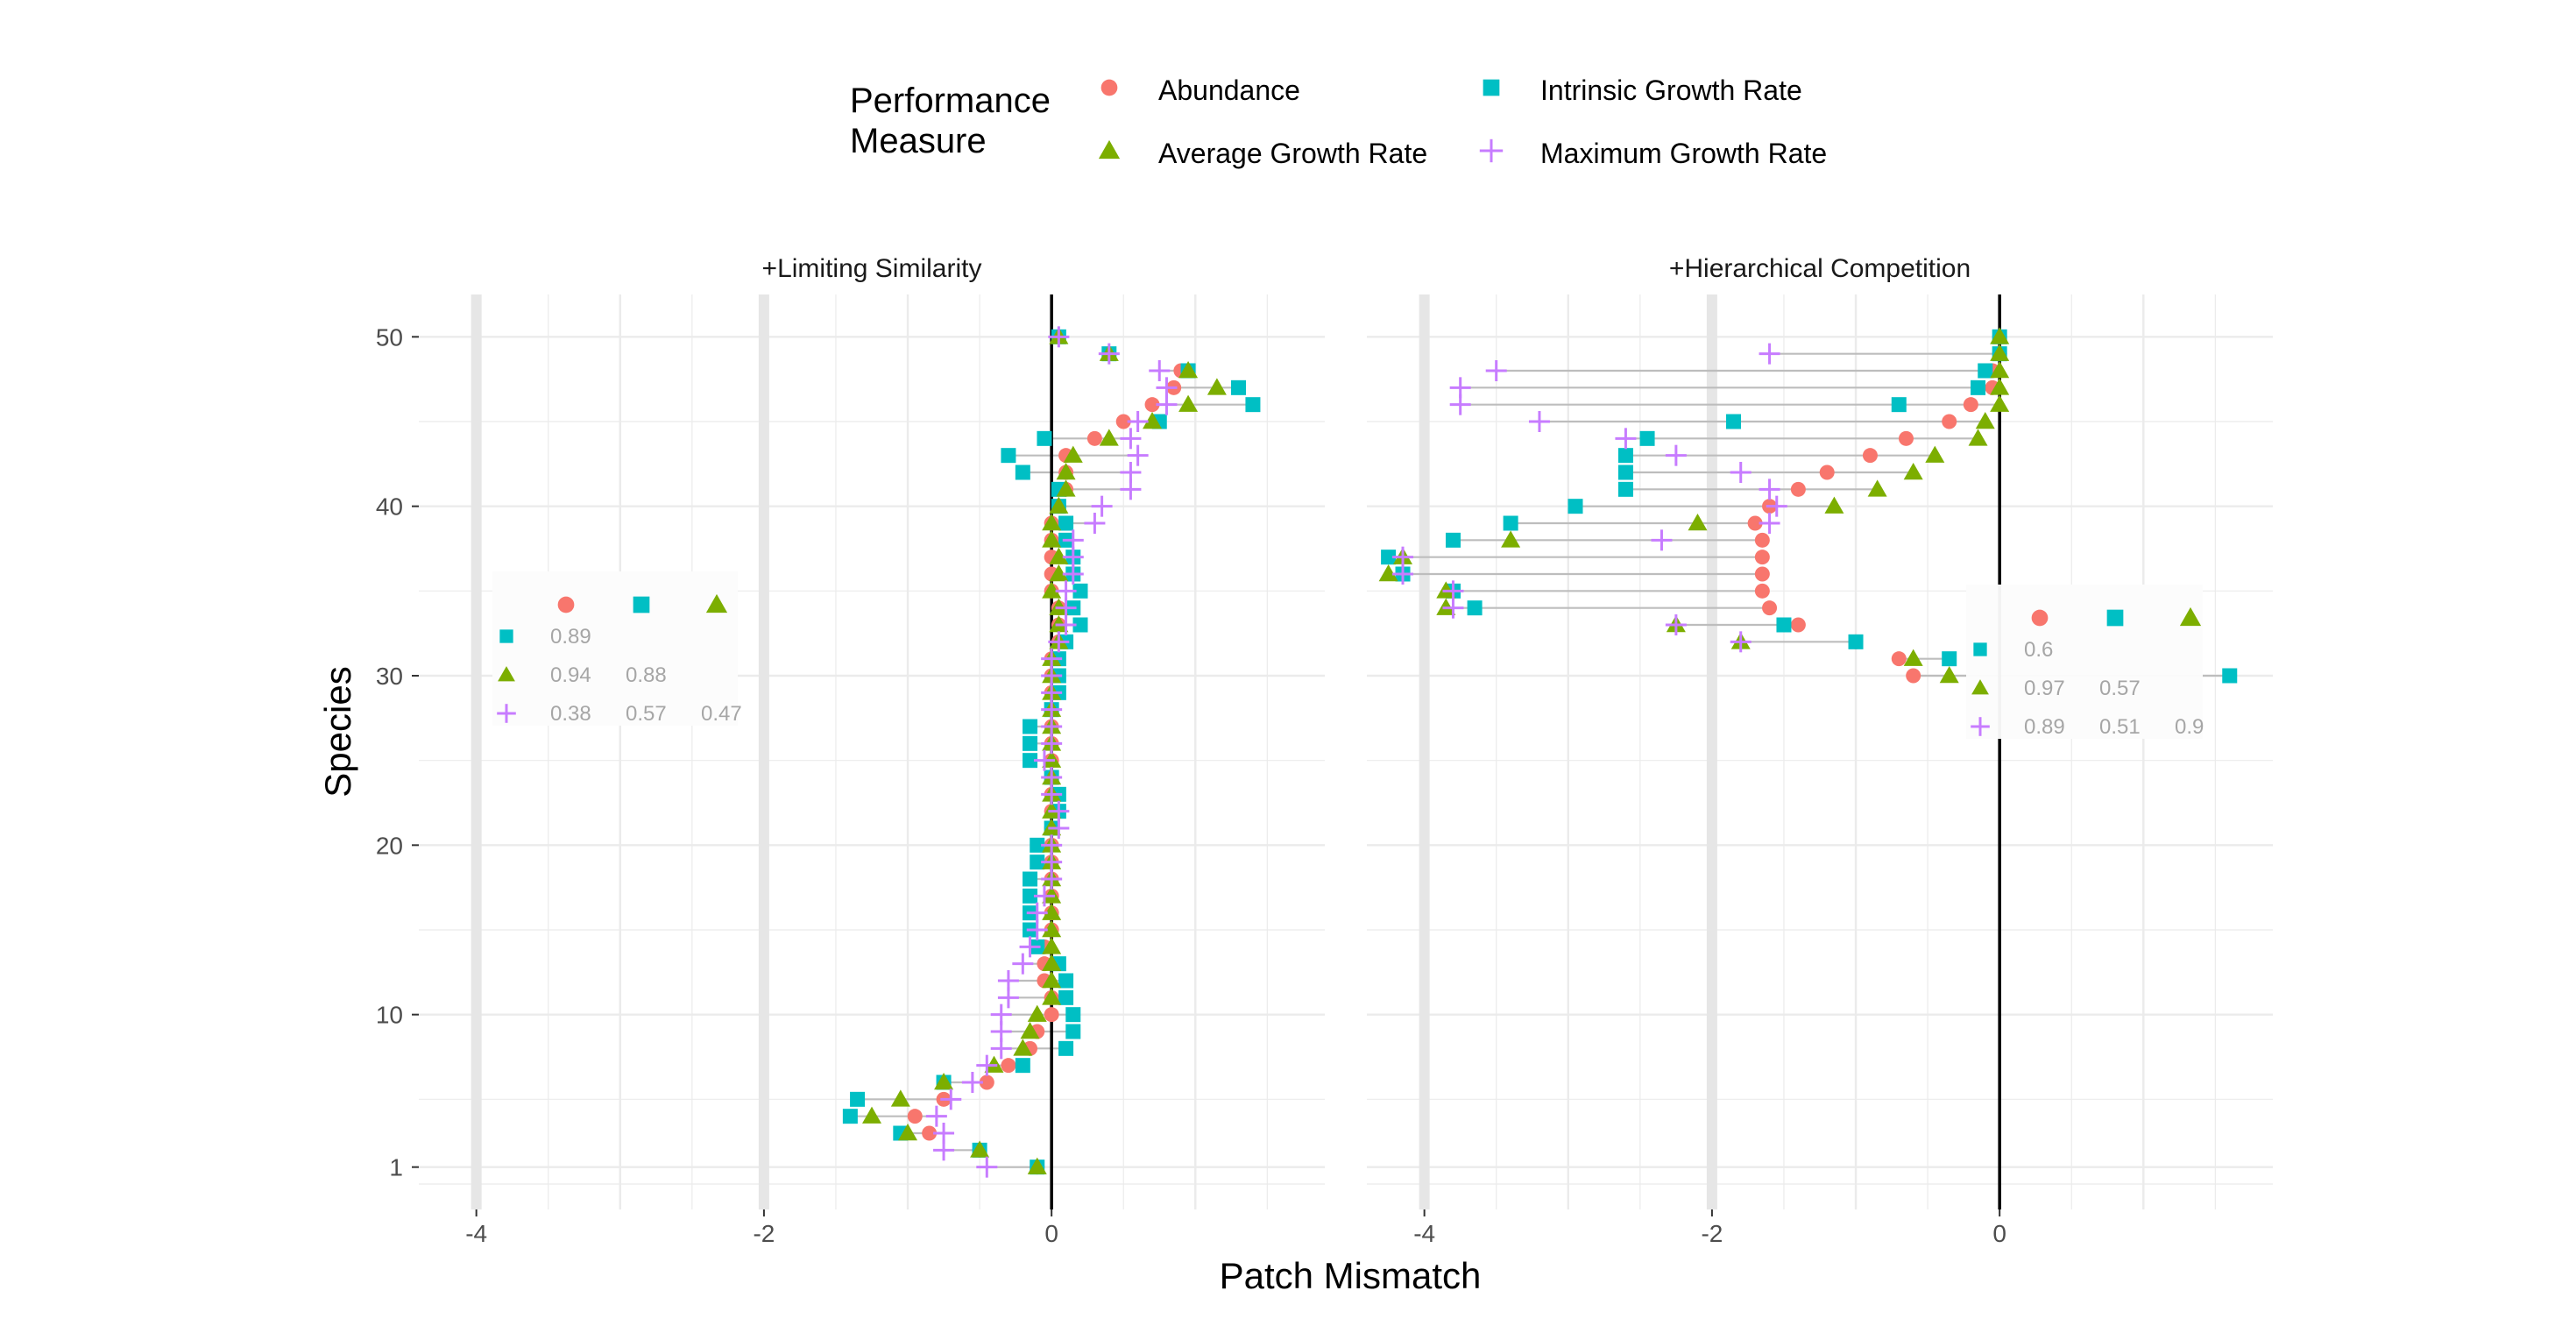  What do you see at coordinates (1491, 87) in the screenshot?
I see `legend-square-marker` at bounding box center [1491, 87].